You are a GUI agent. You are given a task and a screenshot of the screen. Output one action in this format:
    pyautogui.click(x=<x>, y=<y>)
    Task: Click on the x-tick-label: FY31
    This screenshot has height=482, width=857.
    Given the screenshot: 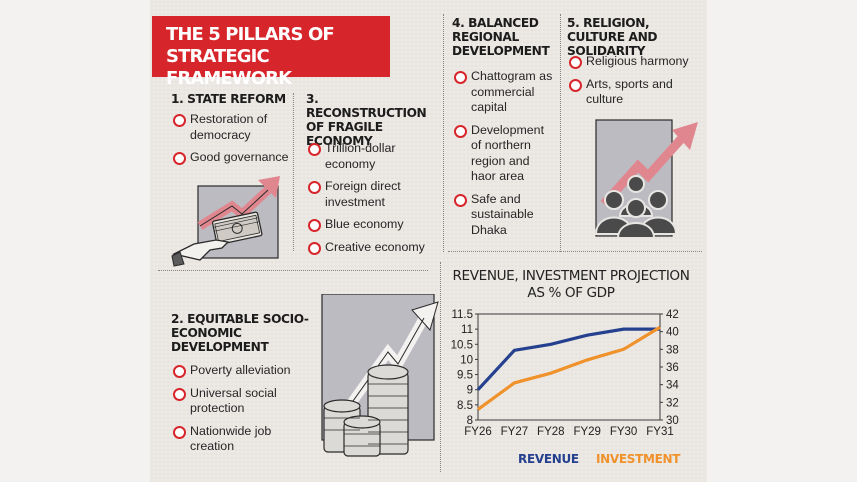 What is the action you would take?
    pyautogui.click(x=660, y=432)
    